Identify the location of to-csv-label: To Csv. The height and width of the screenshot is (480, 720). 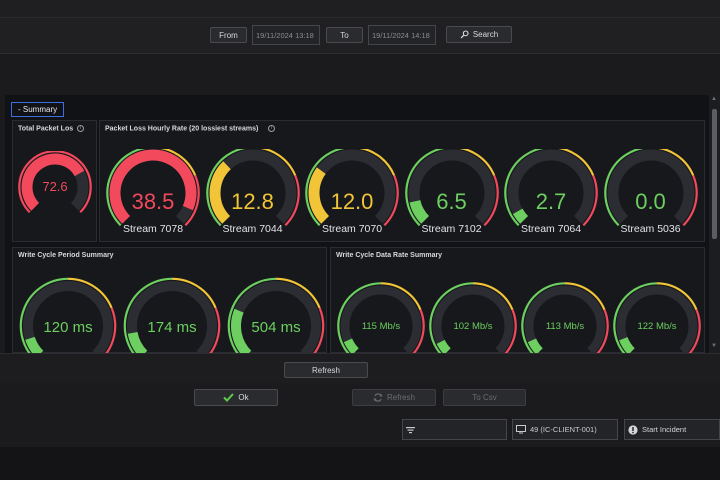
(484, 397).